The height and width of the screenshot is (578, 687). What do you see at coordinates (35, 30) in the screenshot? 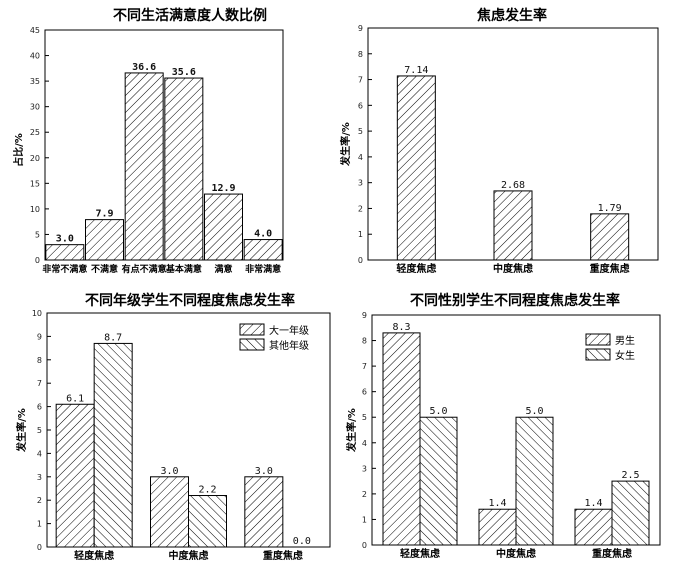
I see `y-tick-label: 45` at bounding box center [35, 30].